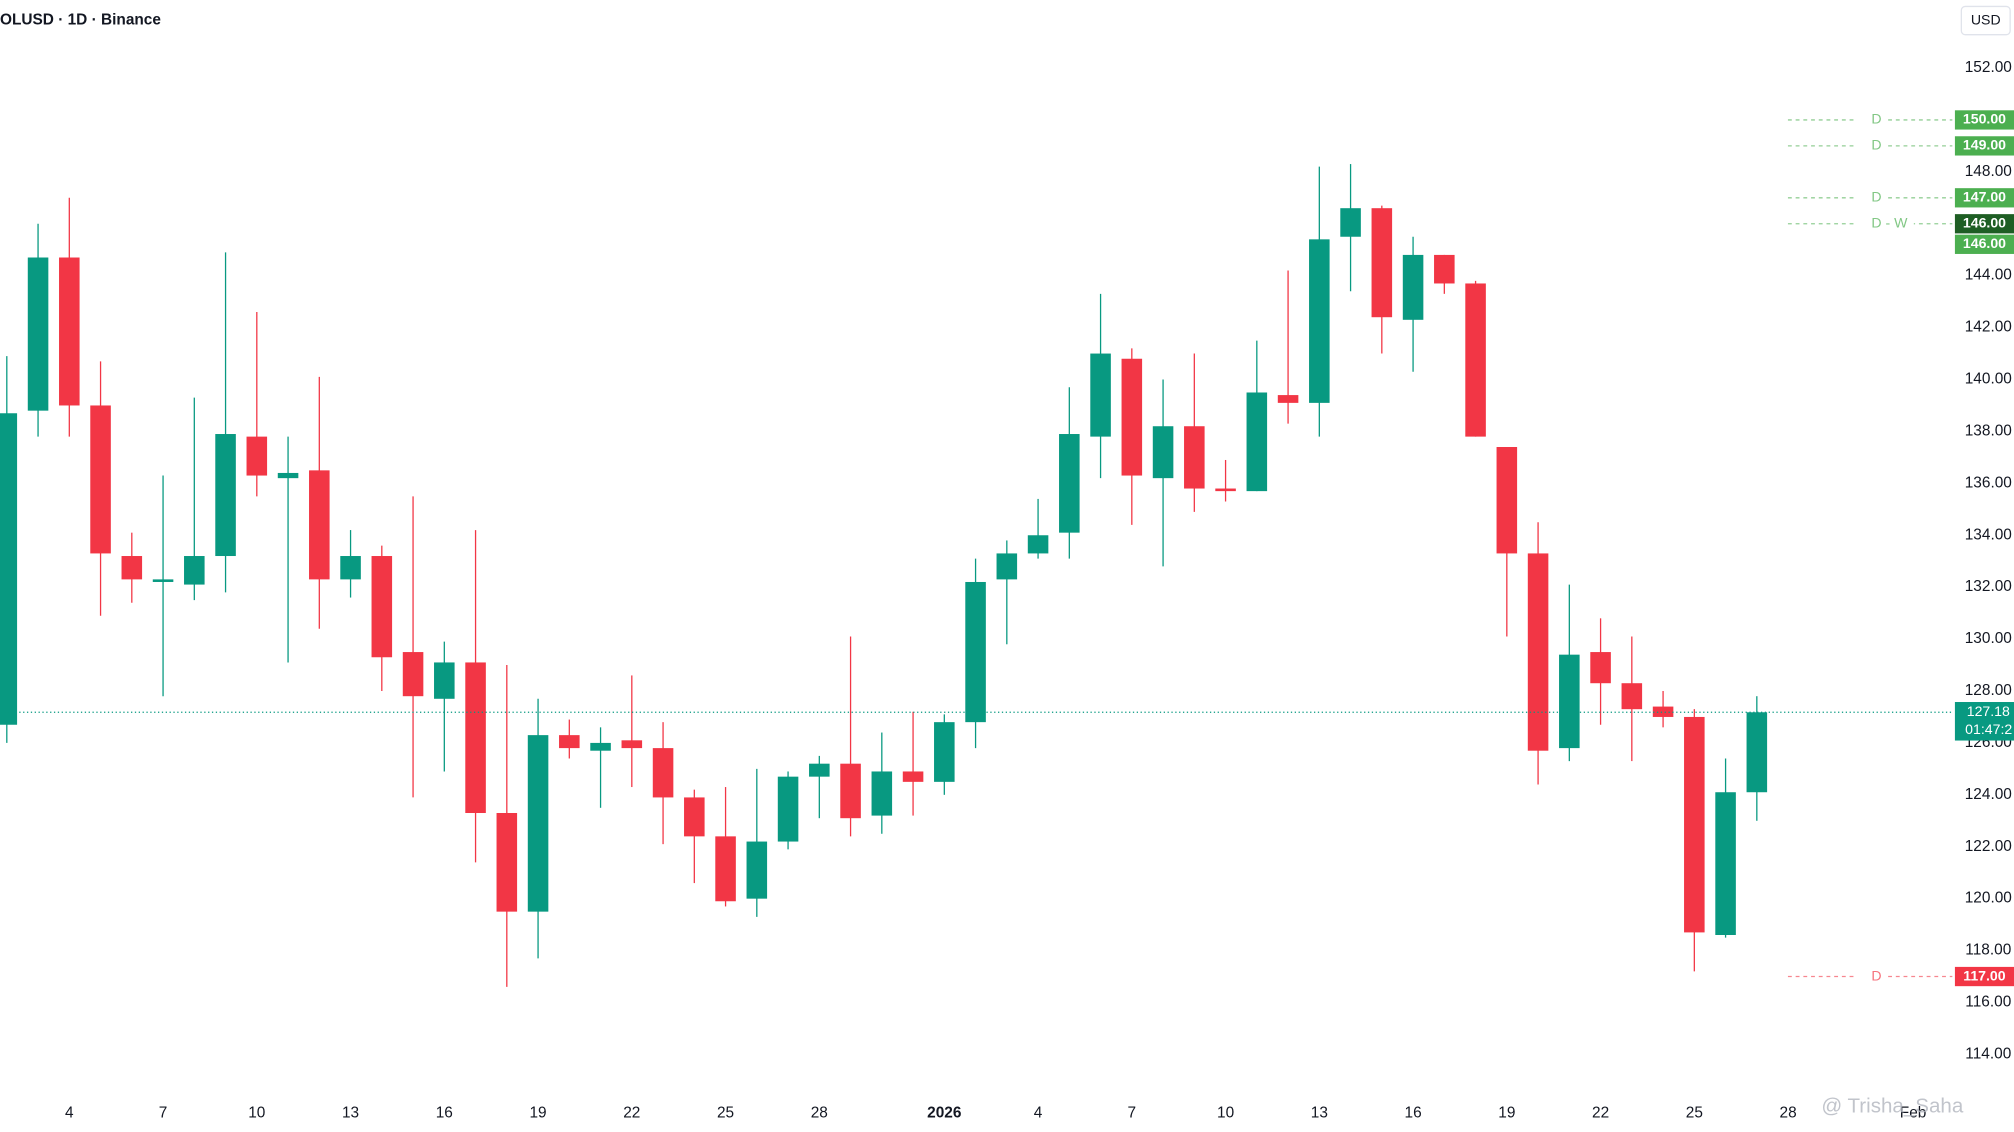 This screenshot has width=2014, height=1132. I want to click on y-tick-label: 116.00, so click(1988, 1002).